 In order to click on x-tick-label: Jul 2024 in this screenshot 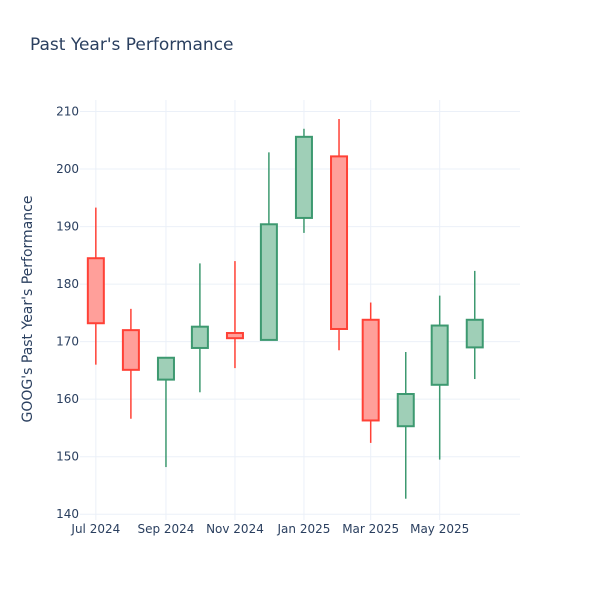, I will do `click(95, 529)`.